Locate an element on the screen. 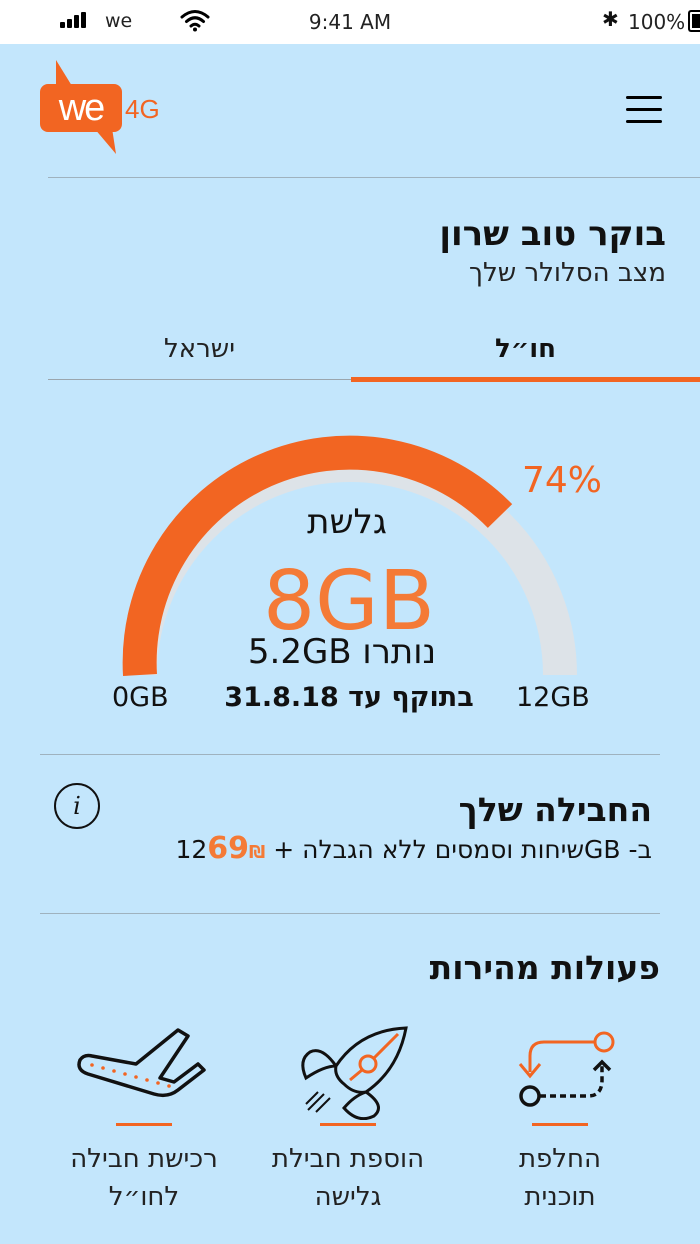  signal-icon is located at coordinates (73, 20).